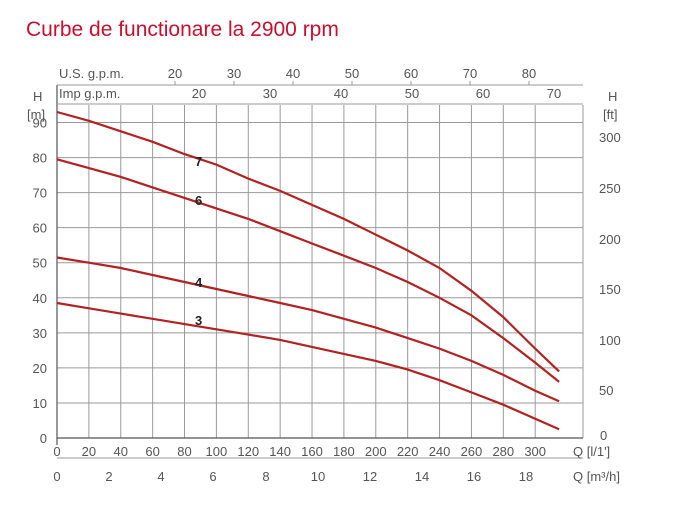 Image resolution: width=681 pixels, height=526 pixels. I want to click on curve-label-3: 3, so click(198, 320).